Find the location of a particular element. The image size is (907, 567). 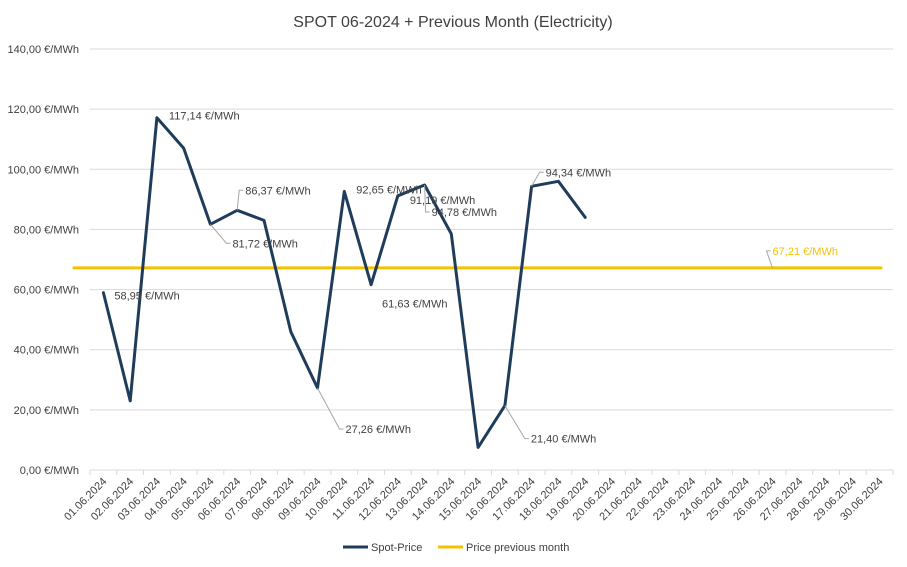

y-tick-label: 120,00 €/MWh is located at coordinates (43, 110).